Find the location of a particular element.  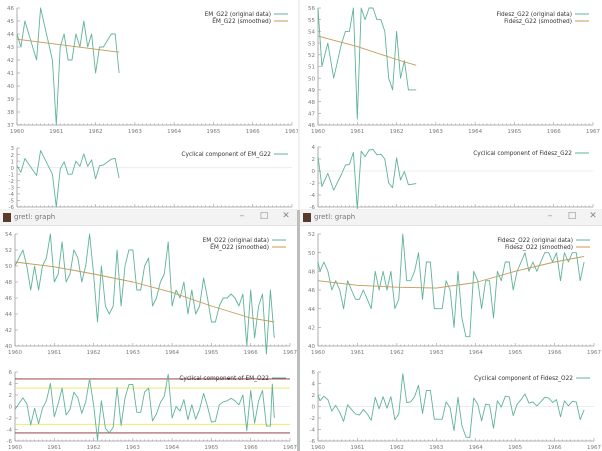

window-border is located at coordinates (298, 330).